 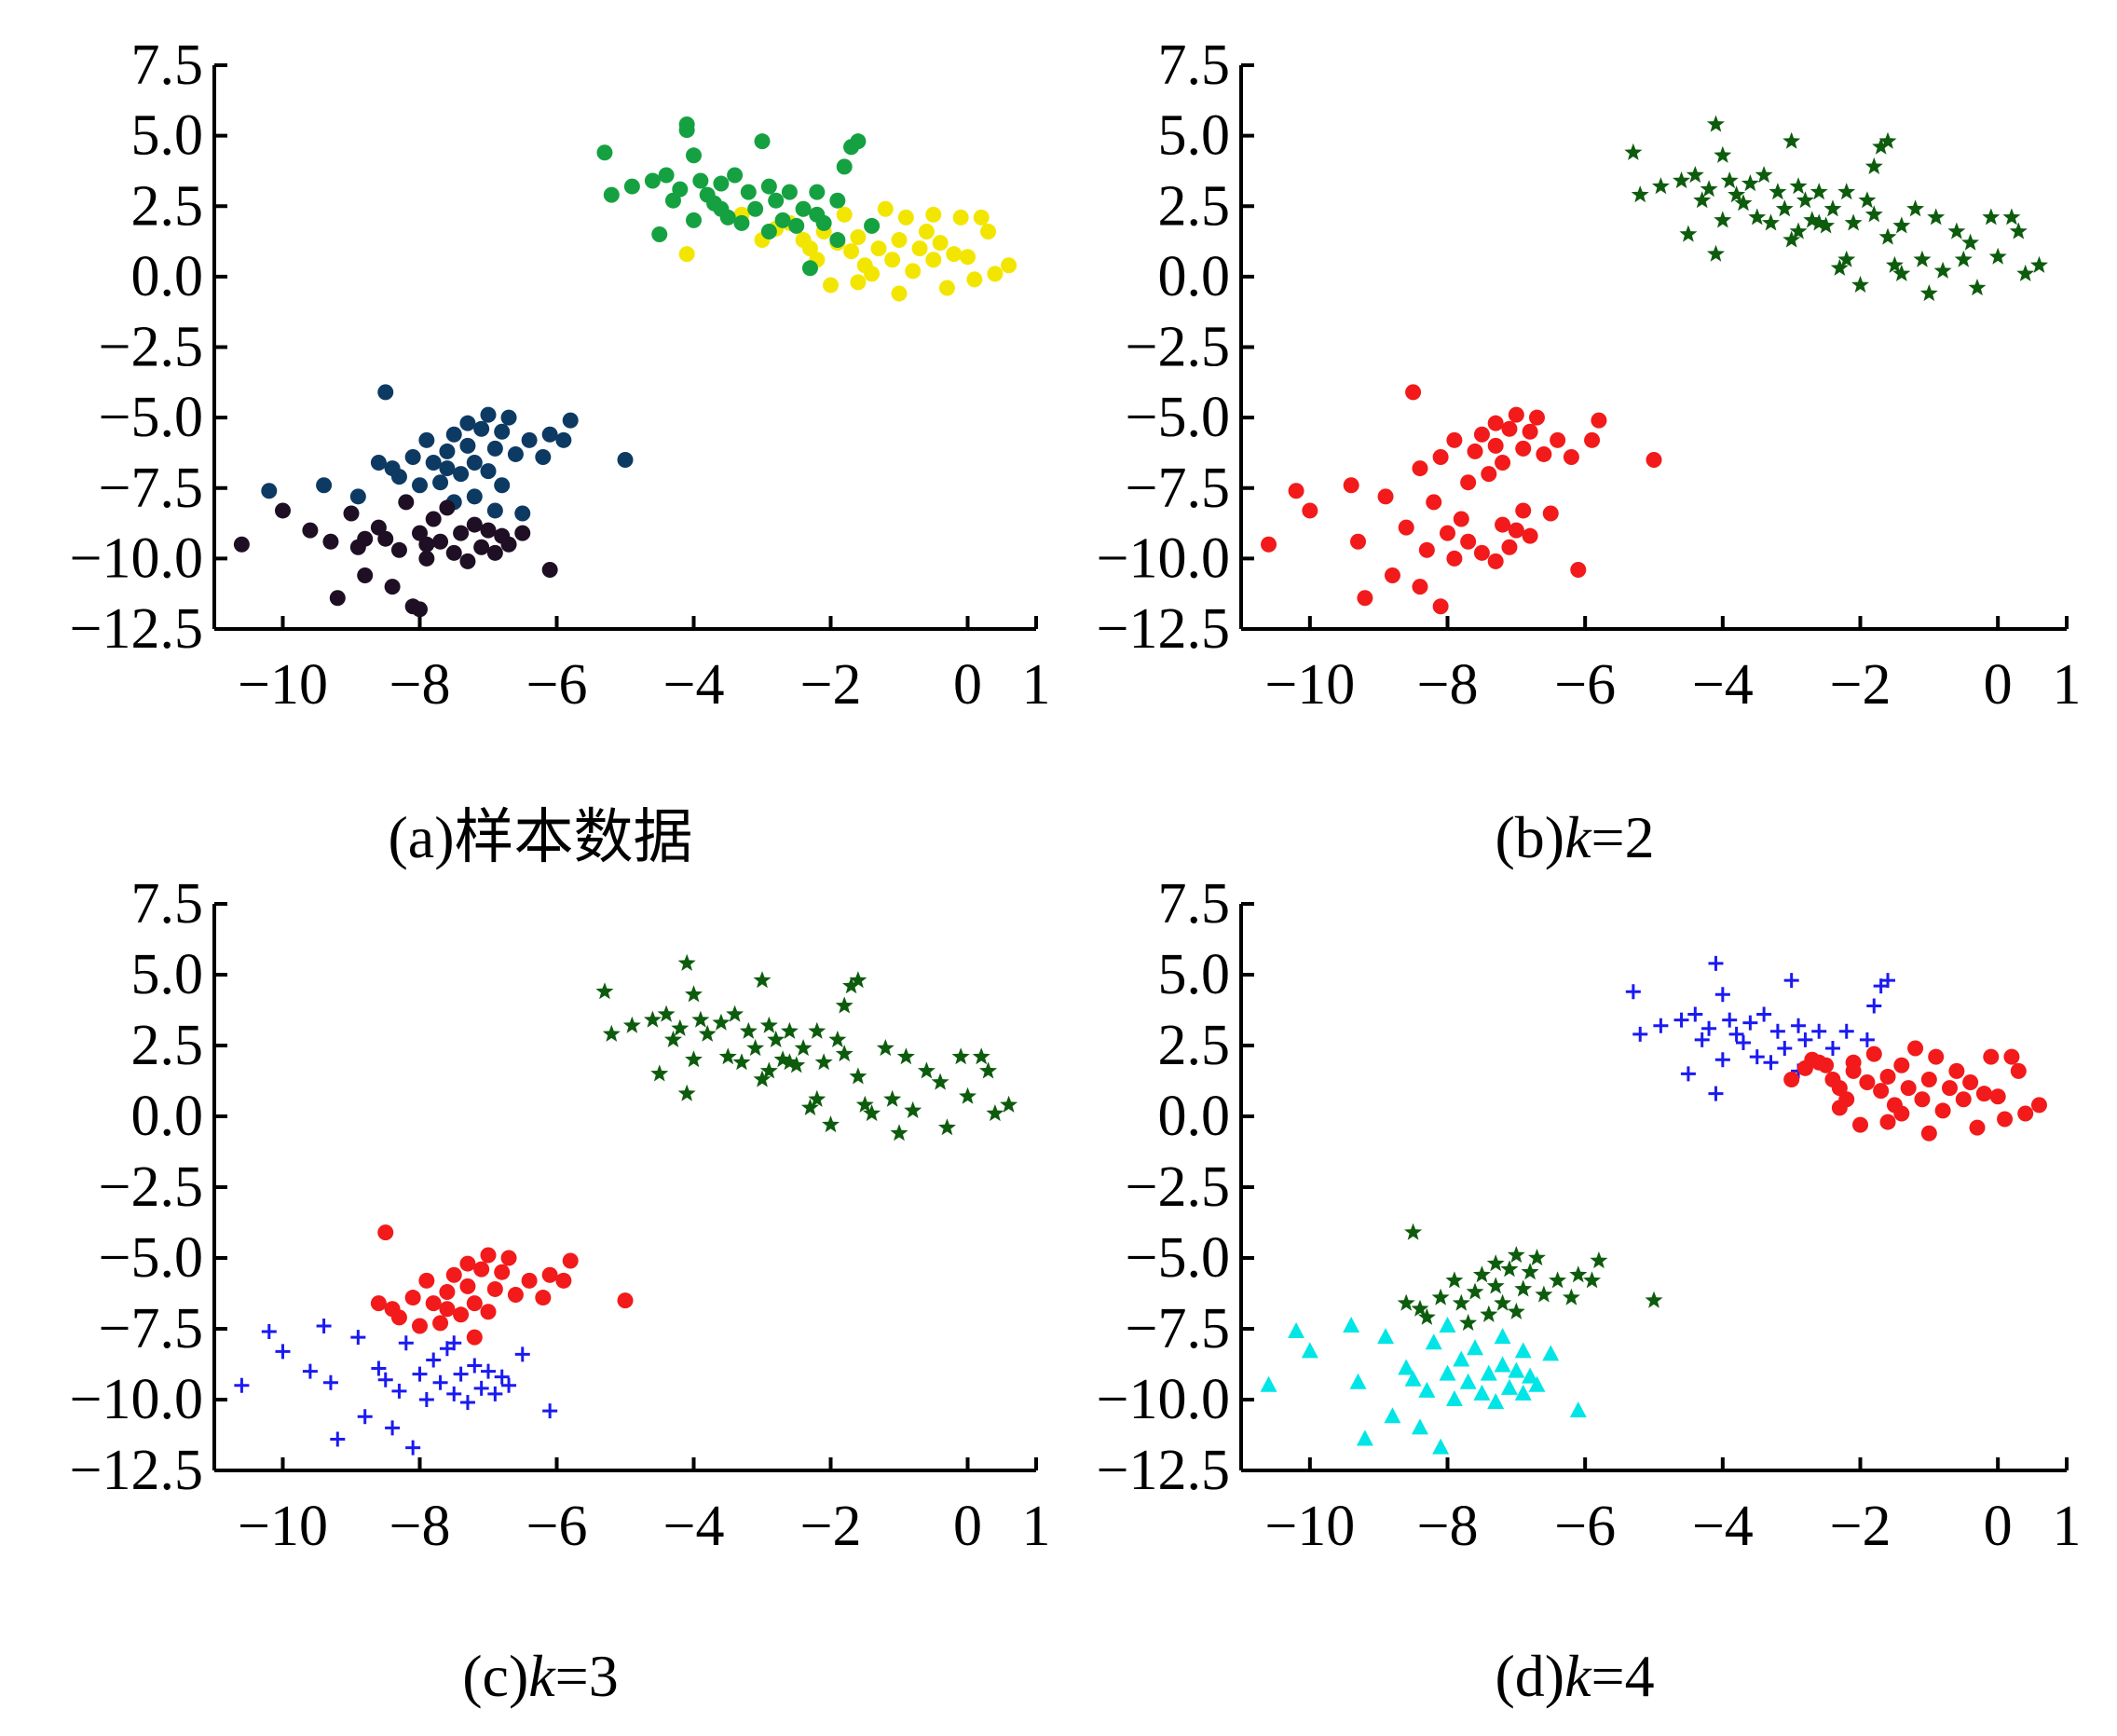 What do you see at coordinates (1585, 1526) in the screenshot?
I see `x-tick-label: −6` at bounding box center [1585, 1526].